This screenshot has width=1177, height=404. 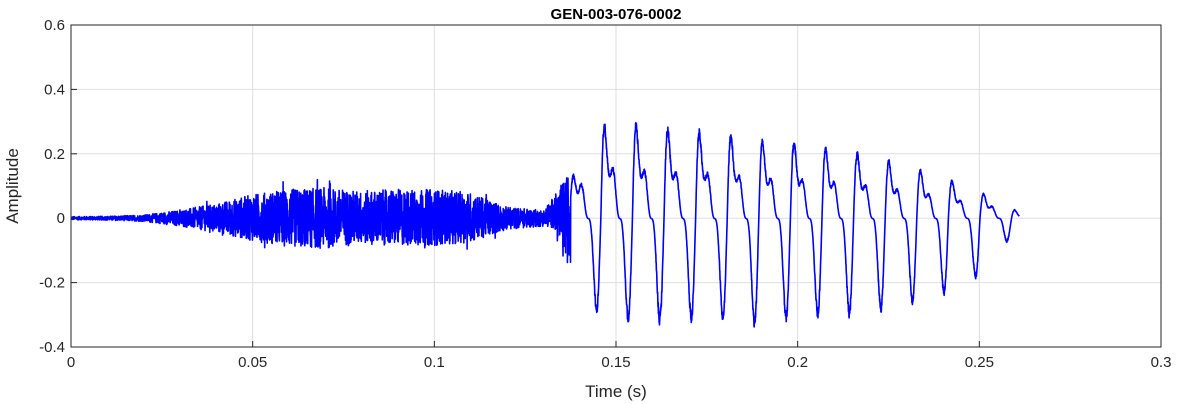 I want to click on x-axis-ticks: 0 0.05 0.1 0.15 0.2 0.25 0.3, so click(x=619, y=356).